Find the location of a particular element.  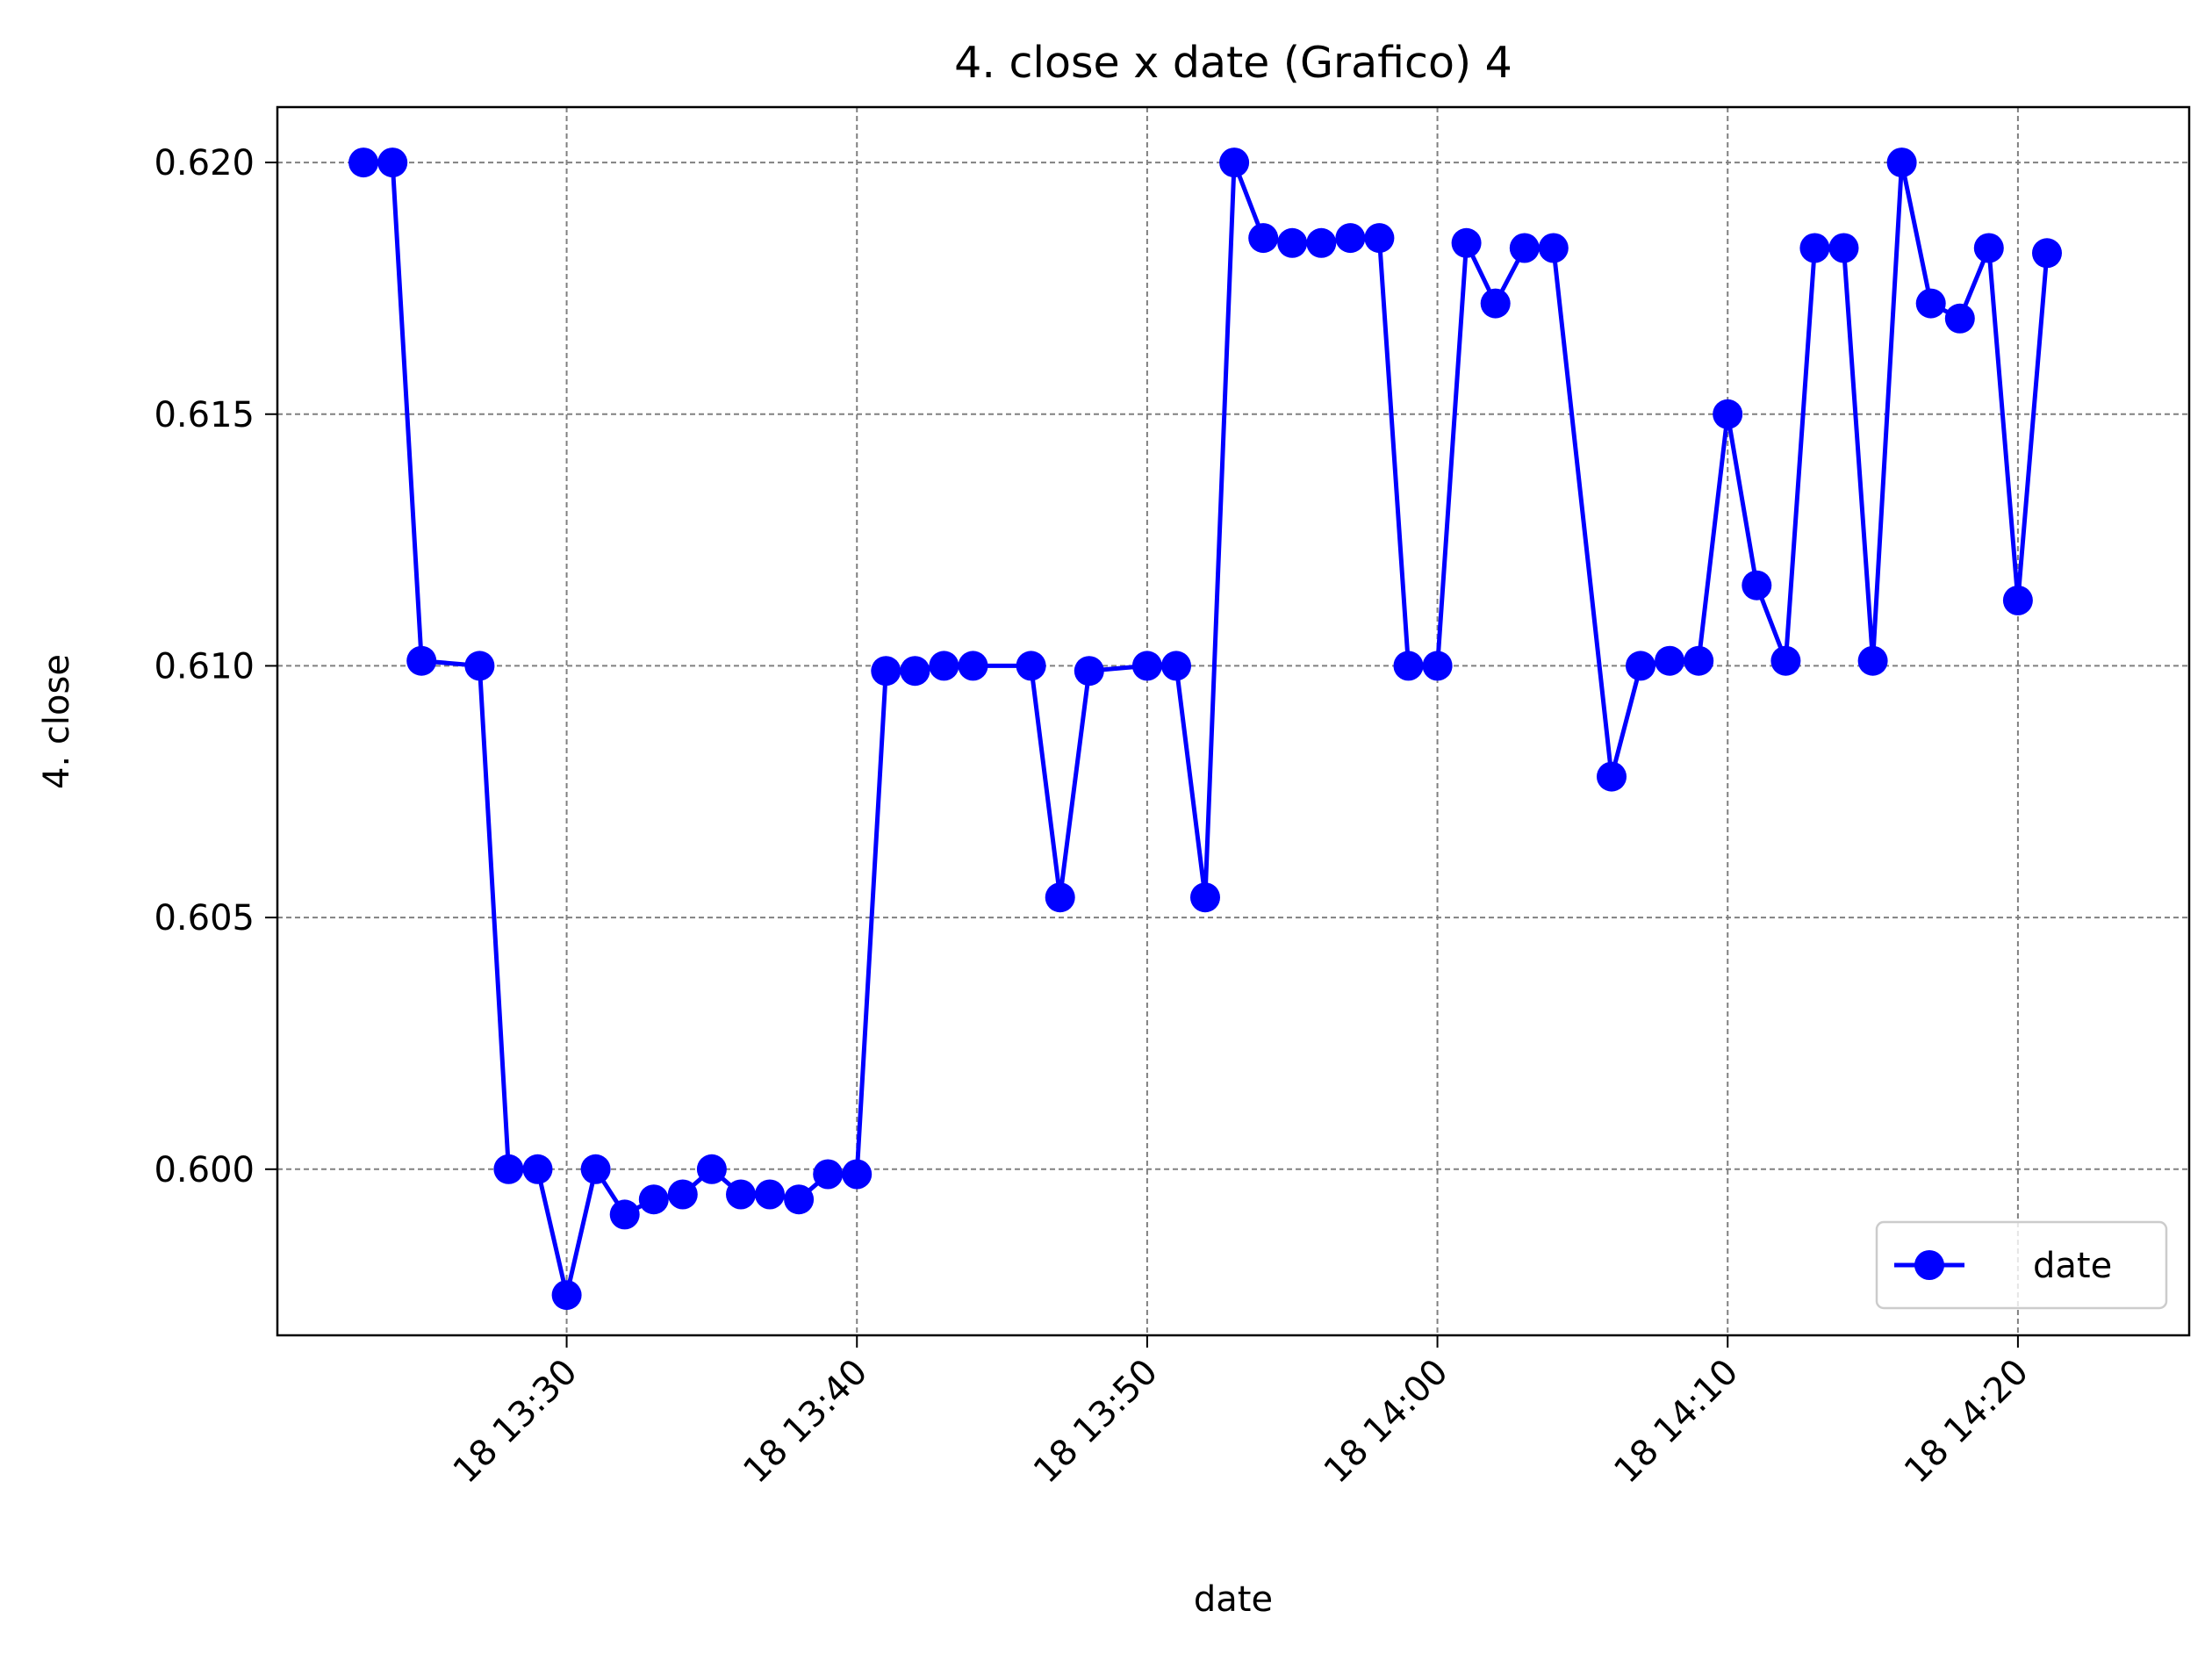

legend-box is located at coordinates (2021, 1265).